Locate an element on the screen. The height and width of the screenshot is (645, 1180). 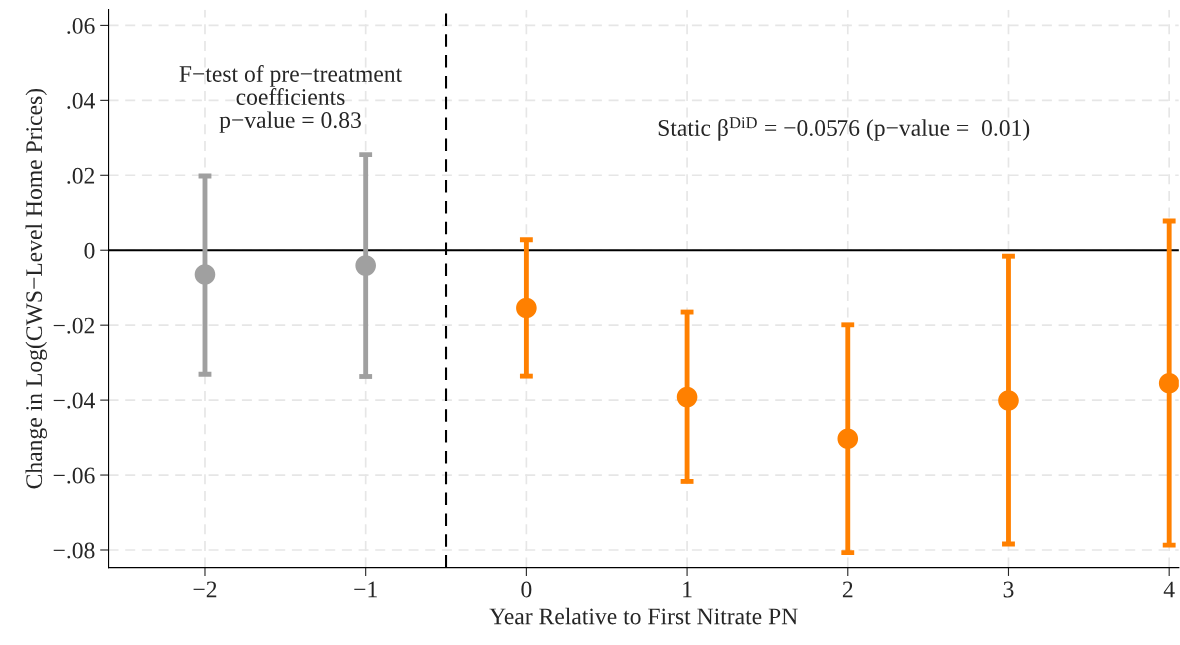
y-tick-label: .06 is located at coordinates (81, 25).